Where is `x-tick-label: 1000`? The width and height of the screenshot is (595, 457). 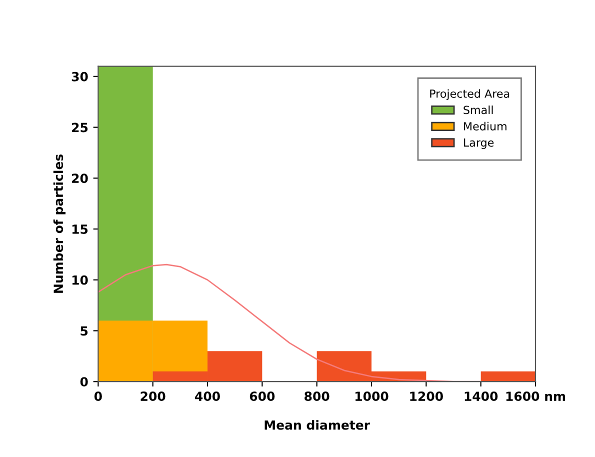
x-tick-label: 1000 is located at coordinates (372, 396).